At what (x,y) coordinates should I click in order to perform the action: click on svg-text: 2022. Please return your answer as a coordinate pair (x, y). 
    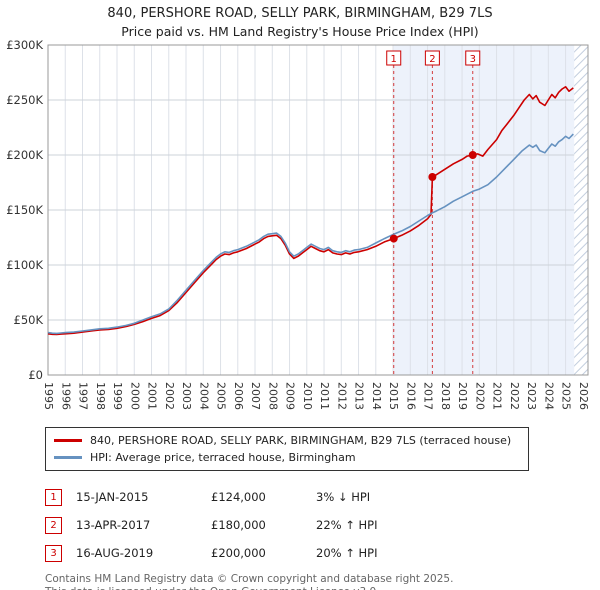
    Looking at the image, I should click on (514, 396).